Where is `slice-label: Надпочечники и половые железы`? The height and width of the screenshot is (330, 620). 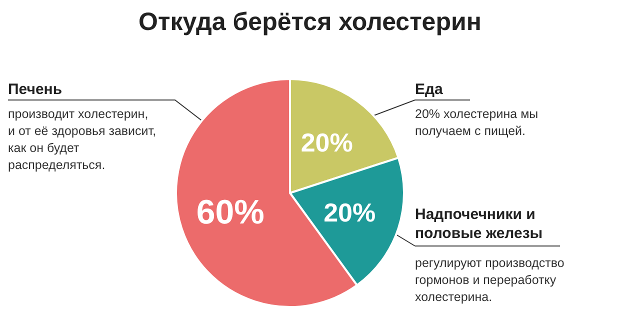
slice-label: Надпочечники и половые железы is located at coordinates (479, 224).